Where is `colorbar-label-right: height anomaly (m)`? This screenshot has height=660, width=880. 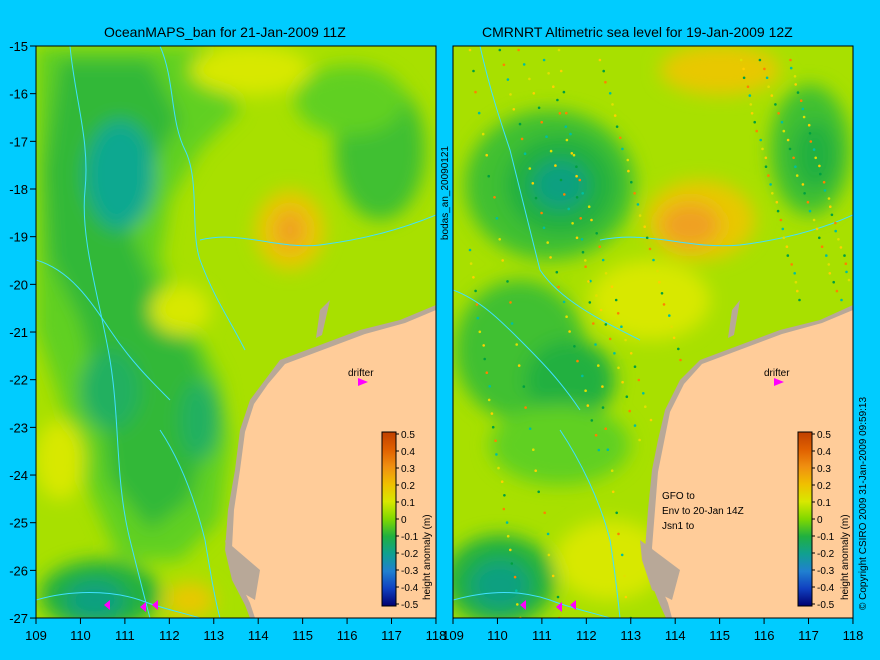
colorbar-label-right: height anomaly (m) is located at coordinates (845, 557).